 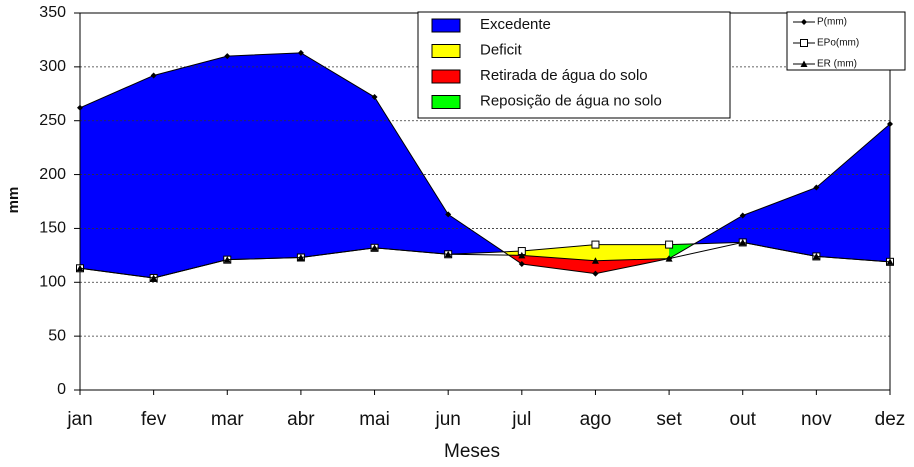 What do you see at coordinates (52, 120) in the screenshot?
I see `y-tick-label: 250` at bounding box center [52, 120].